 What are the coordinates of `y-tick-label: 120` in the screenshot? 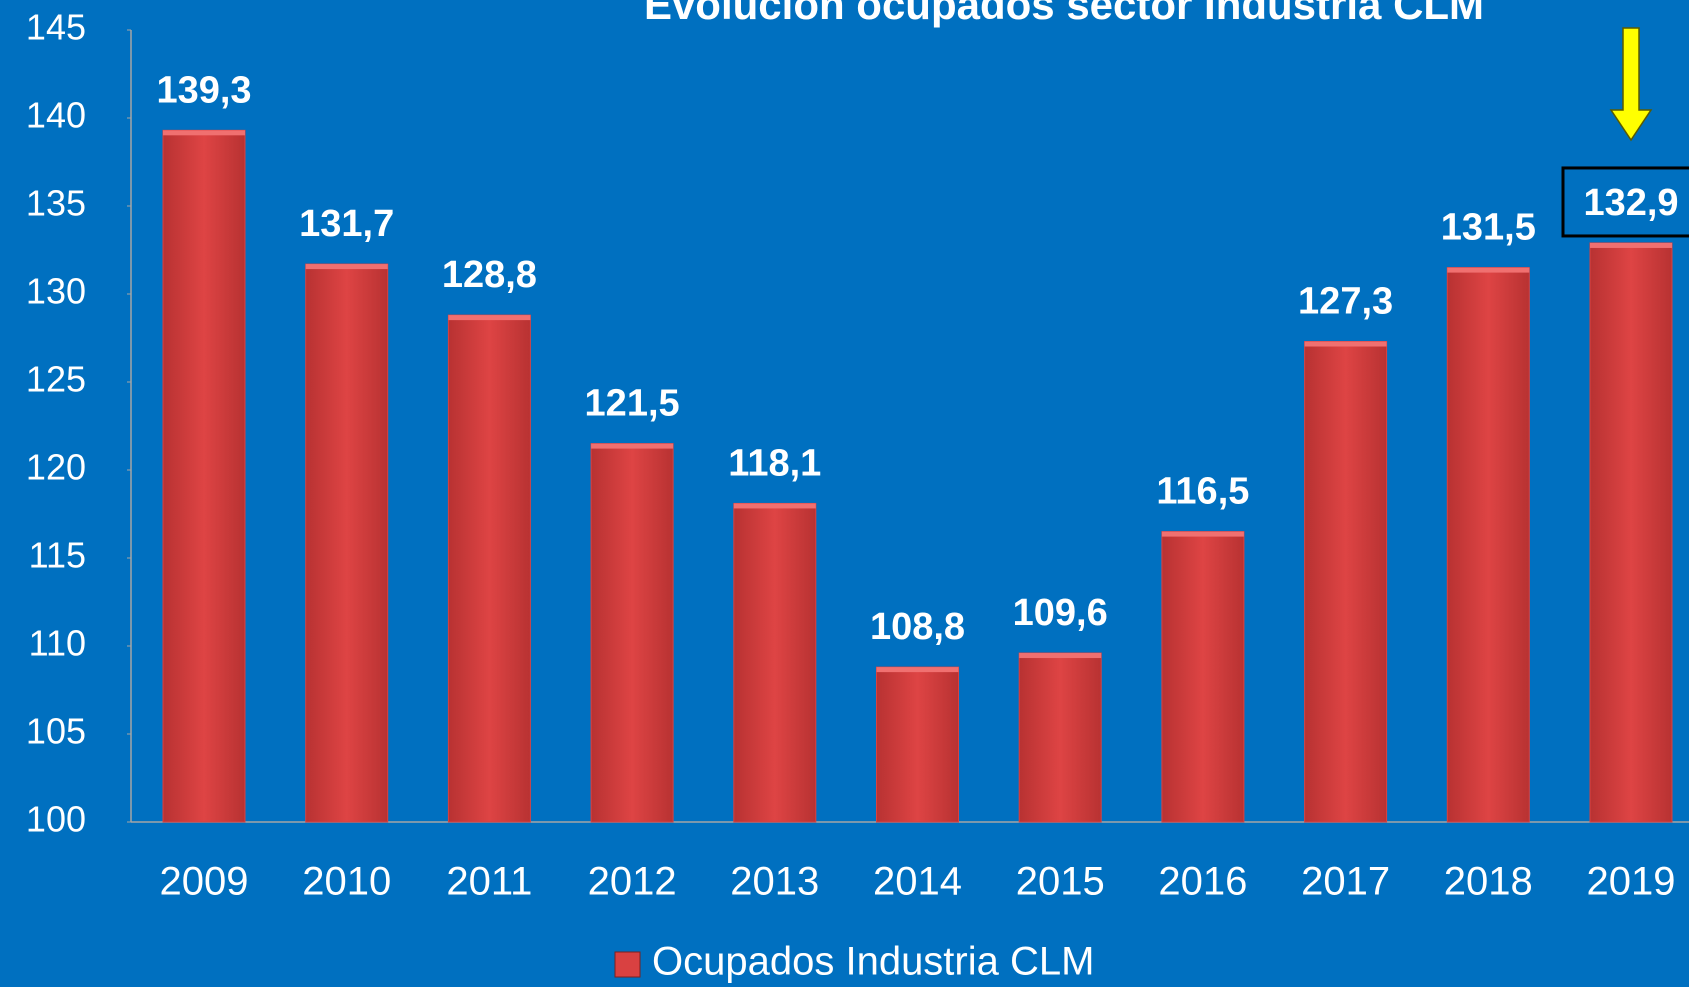 It's located at (56, 467).